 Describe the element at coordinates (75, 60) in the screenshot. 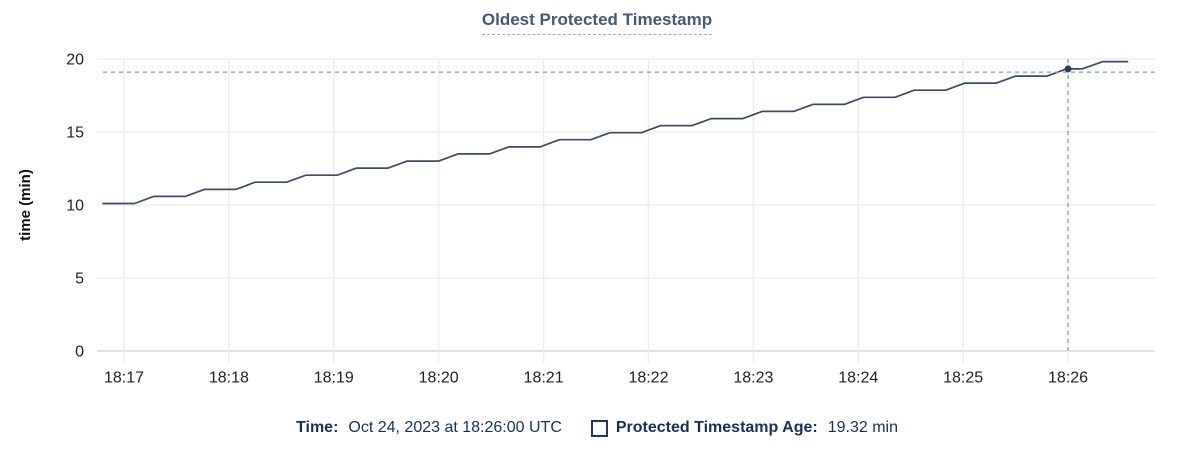

I see `y-tick-label: 20` at that location.